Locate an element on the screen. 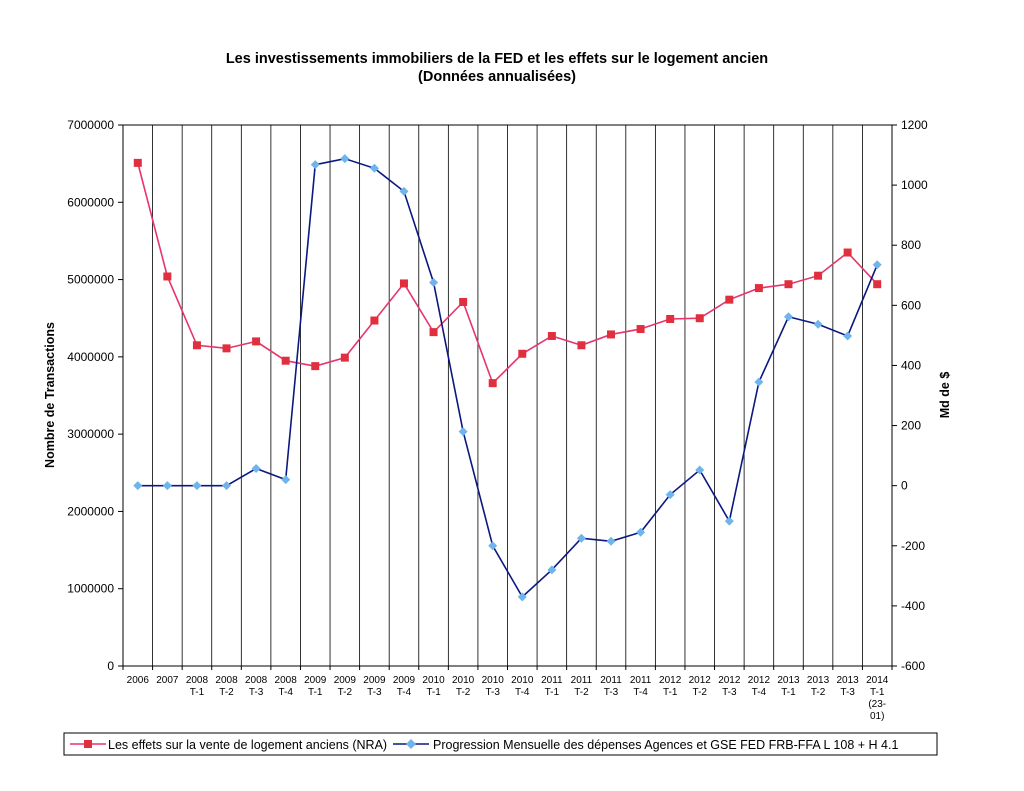  x-tick-label: 2010 T-2 is located at coordinates (463, 686).